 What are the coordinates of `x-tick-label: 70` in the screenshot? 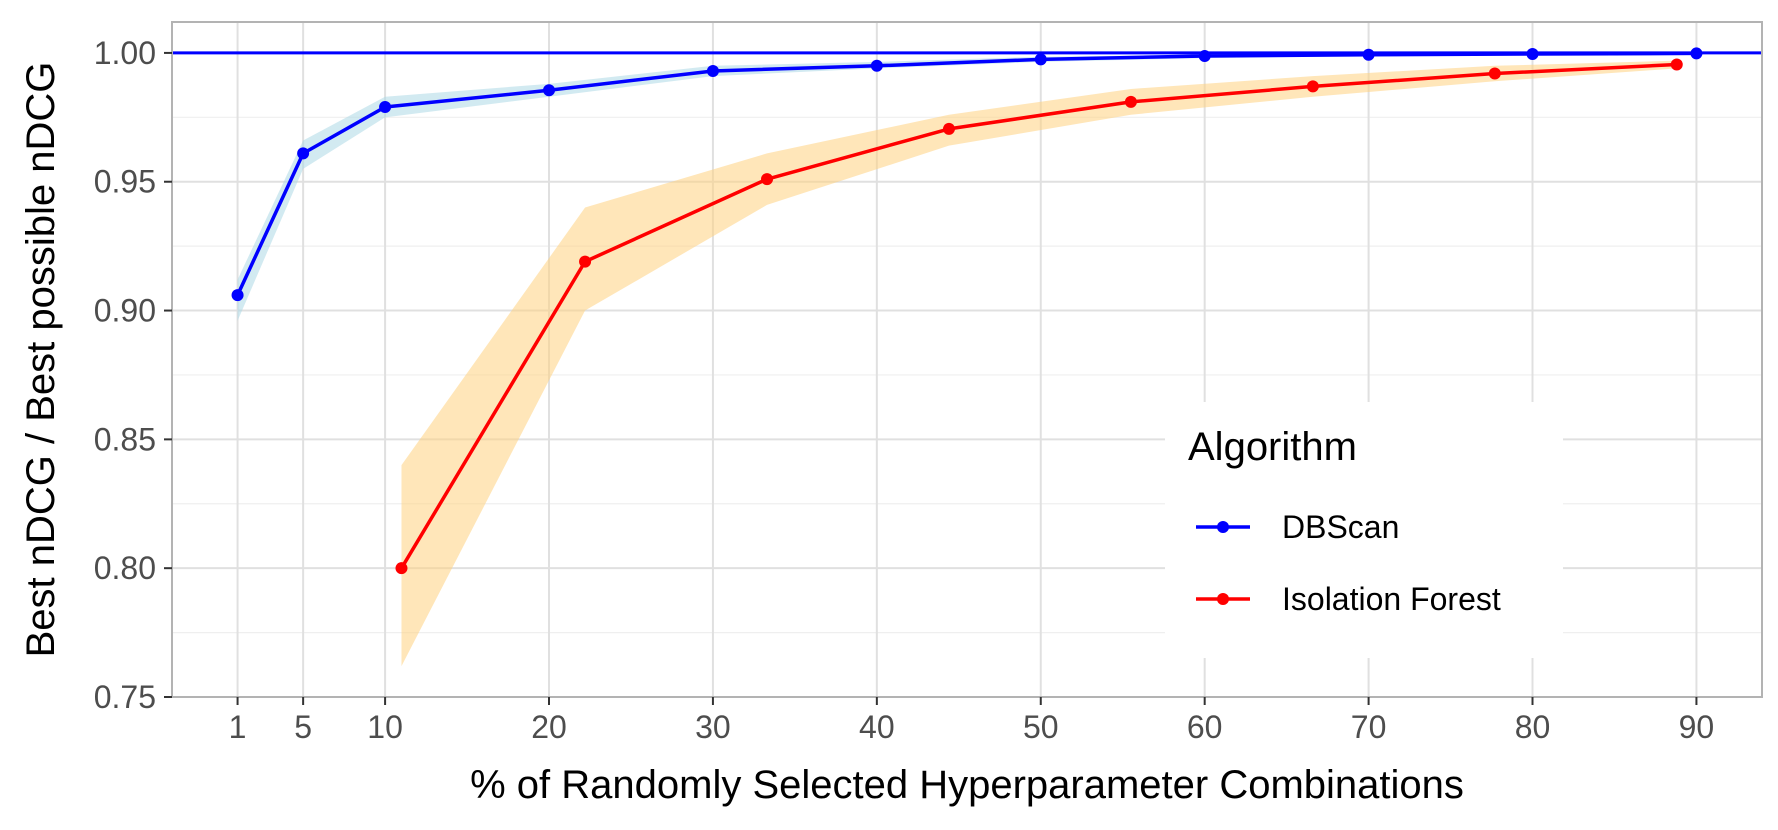 It's located at (1369, 727).